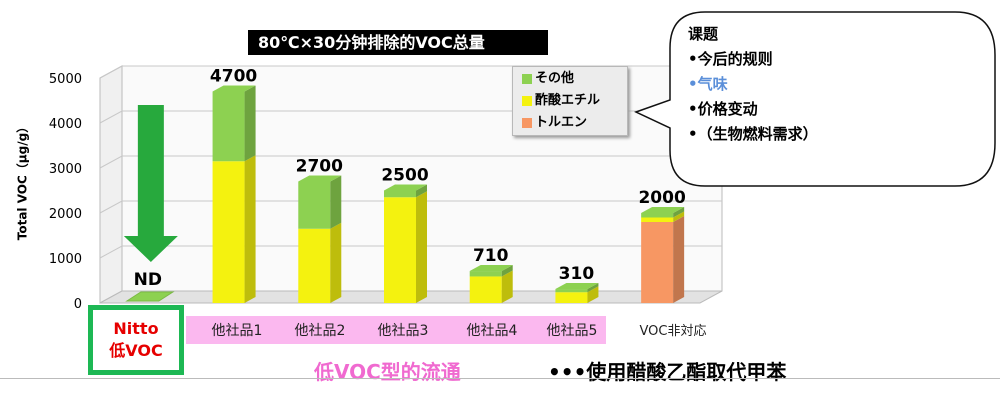 The height and width of the screenshot is (400, 1000). Describe the element at coordinates (753, 84) in the screenshot. I see `callout-text: 课题 •今后的规则 •气味 •价格变动 •（生物燃料需求）` at that location.